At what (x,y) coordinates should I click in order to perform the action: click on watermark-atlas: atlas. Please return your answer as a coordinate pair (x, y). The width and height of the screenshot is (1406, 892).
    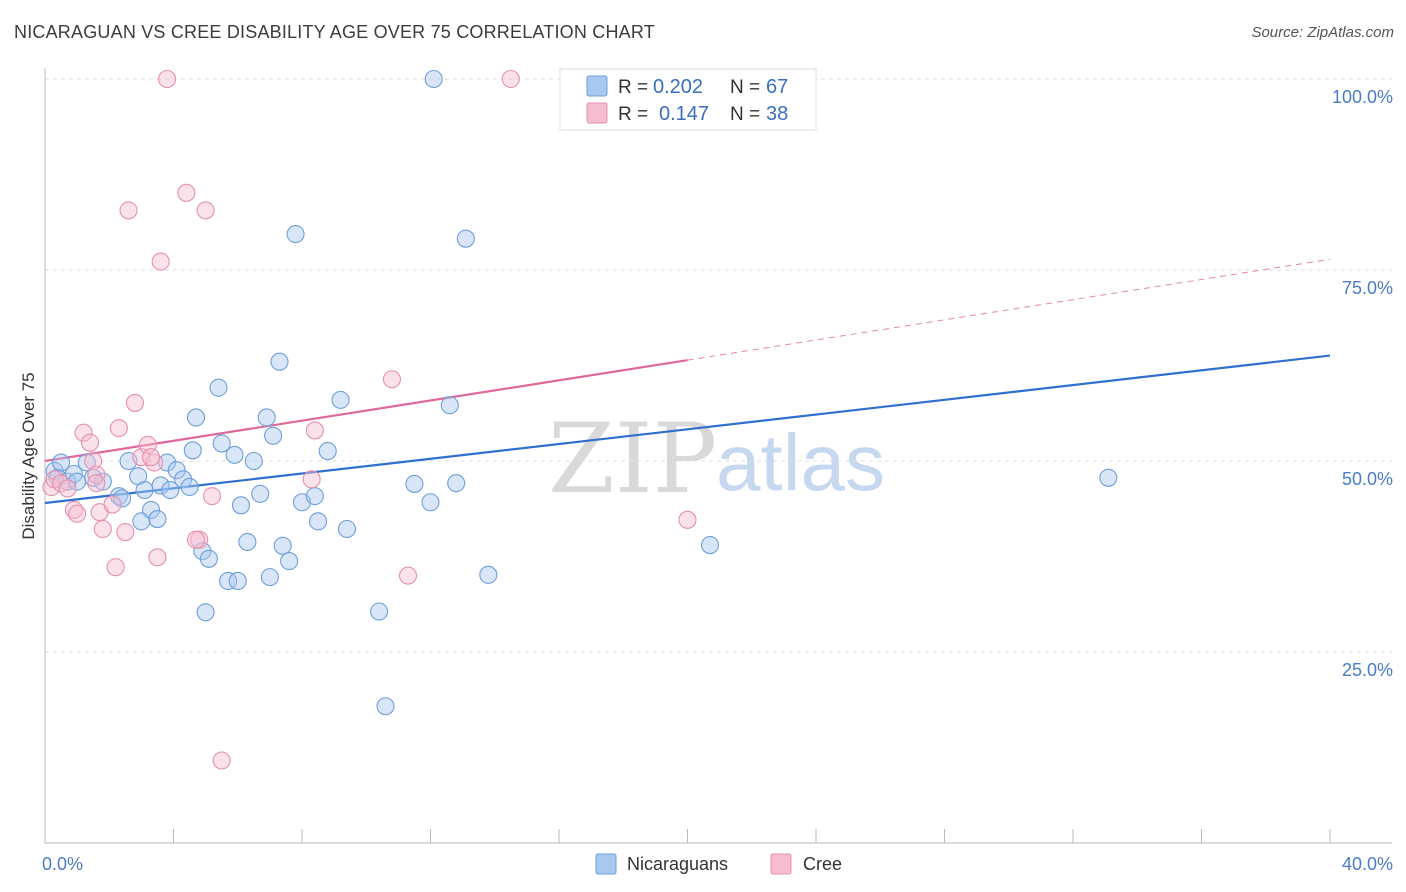
    Looking at the image, I should click on (800, 462).